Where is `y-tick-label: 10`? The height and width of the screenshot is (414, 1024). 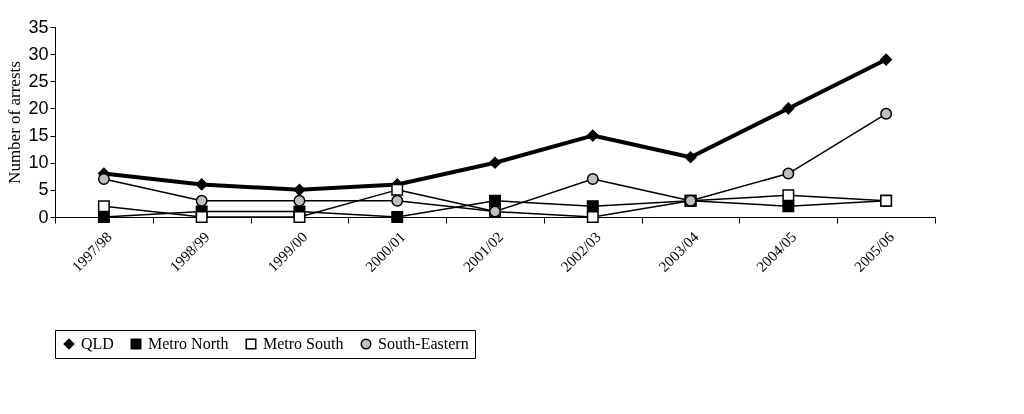
y-tick-label: 10 is located at coordinates (38, 162).